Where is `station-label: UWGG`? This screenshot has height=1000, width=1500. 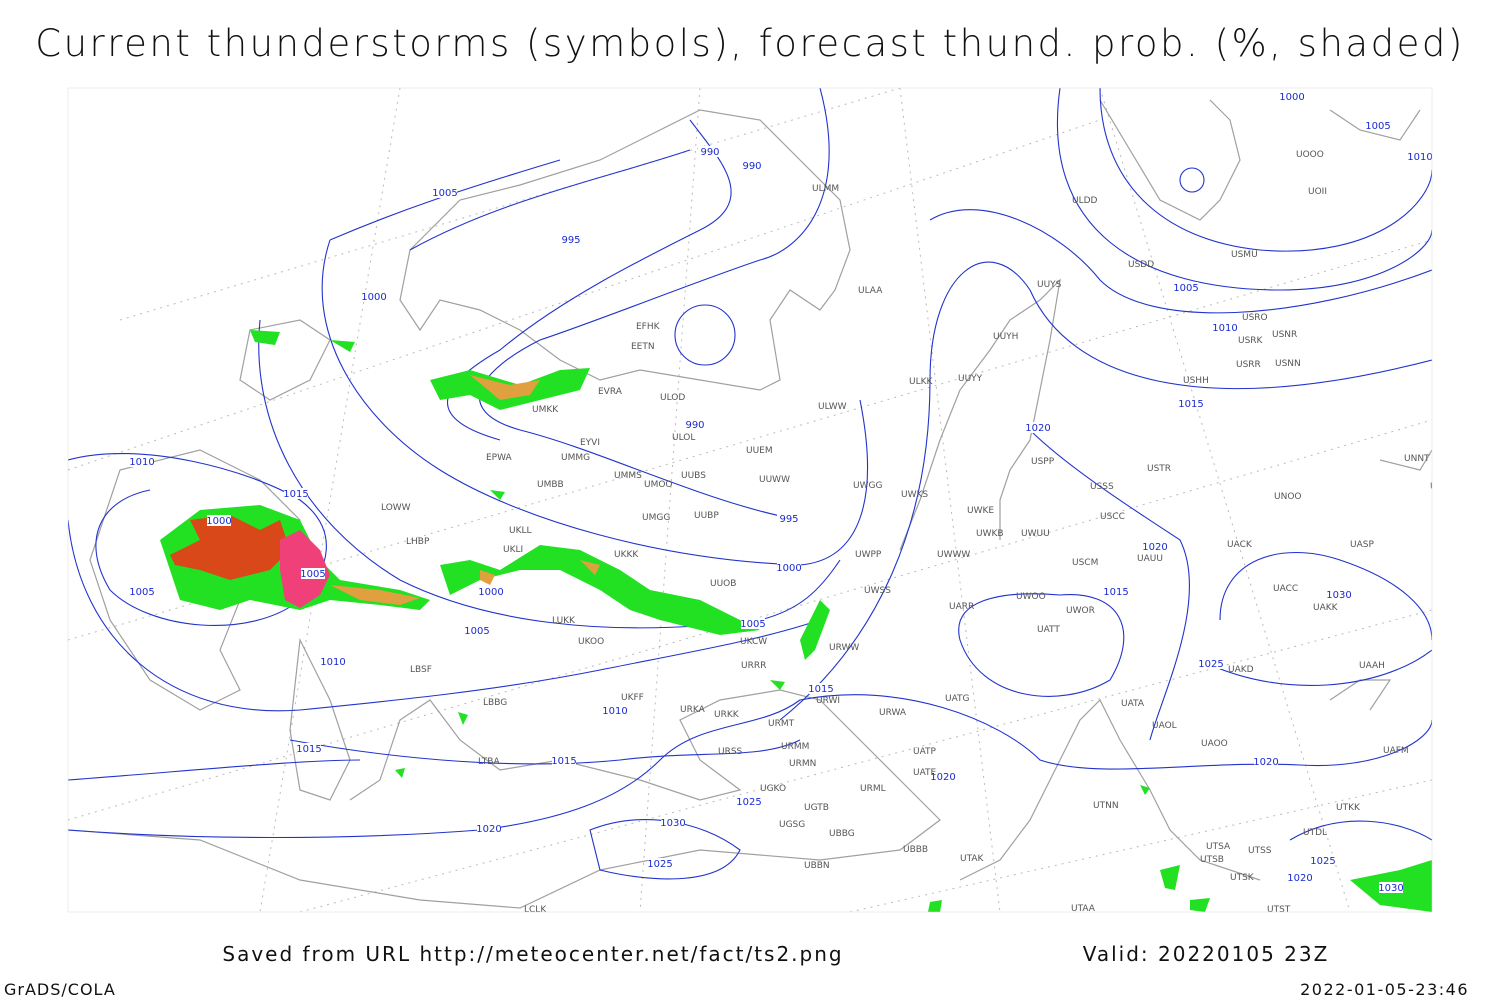
station-label: UWGG is located at coordinates (867, 486).